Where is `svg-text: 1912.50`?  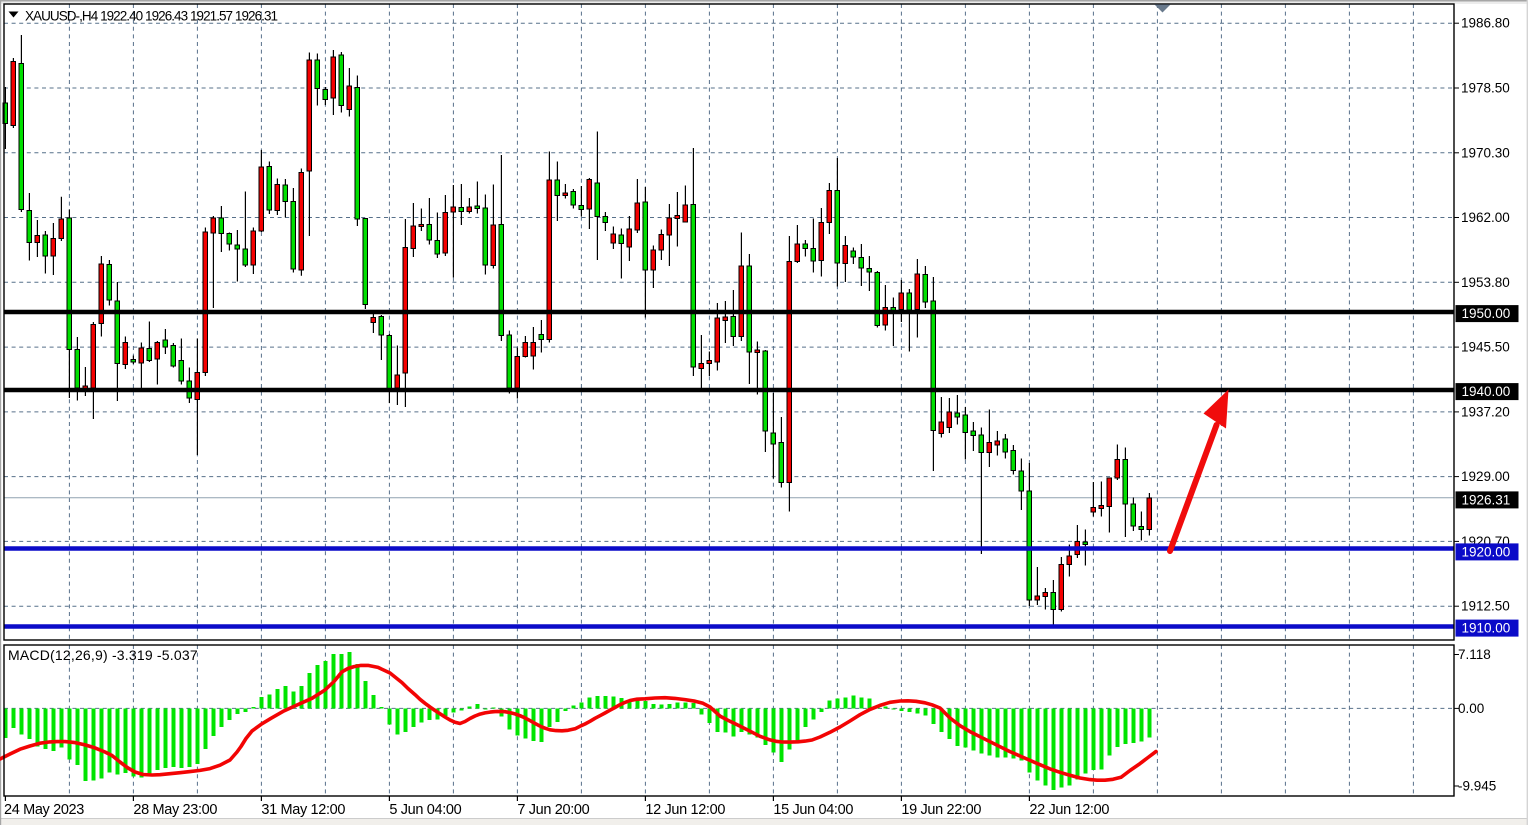 svg-text: 1912.50 is located at coordinates (1485, 606).